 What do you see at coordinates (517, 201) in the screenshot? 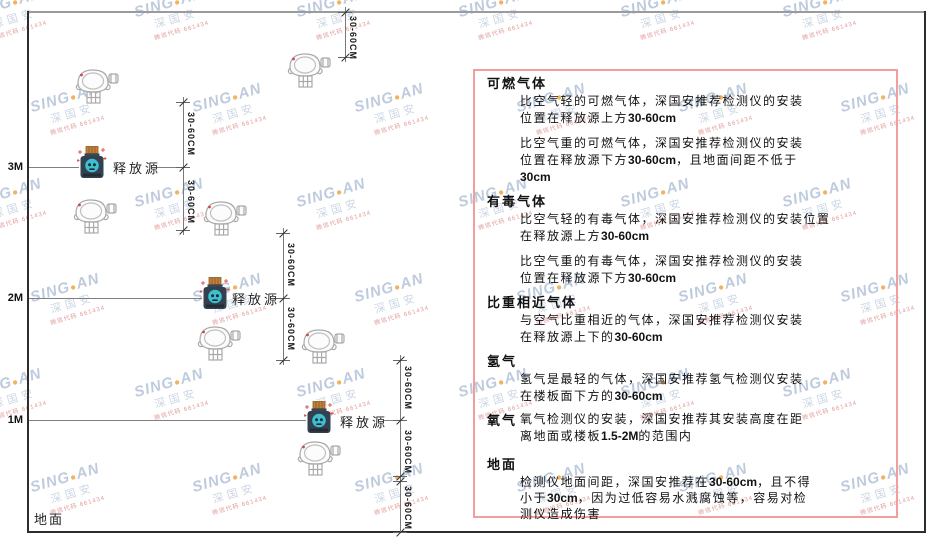
I see `section-heading: 有毒气体` at bounding box center [517, 201].